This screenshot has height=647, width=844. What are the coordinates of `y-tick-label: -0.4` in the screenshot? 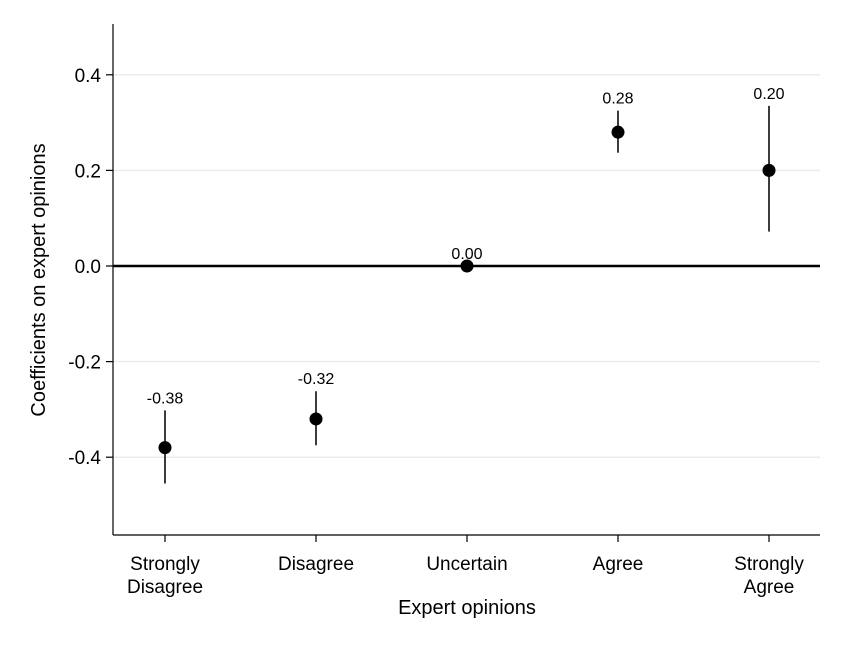 It's located at (84, 458).